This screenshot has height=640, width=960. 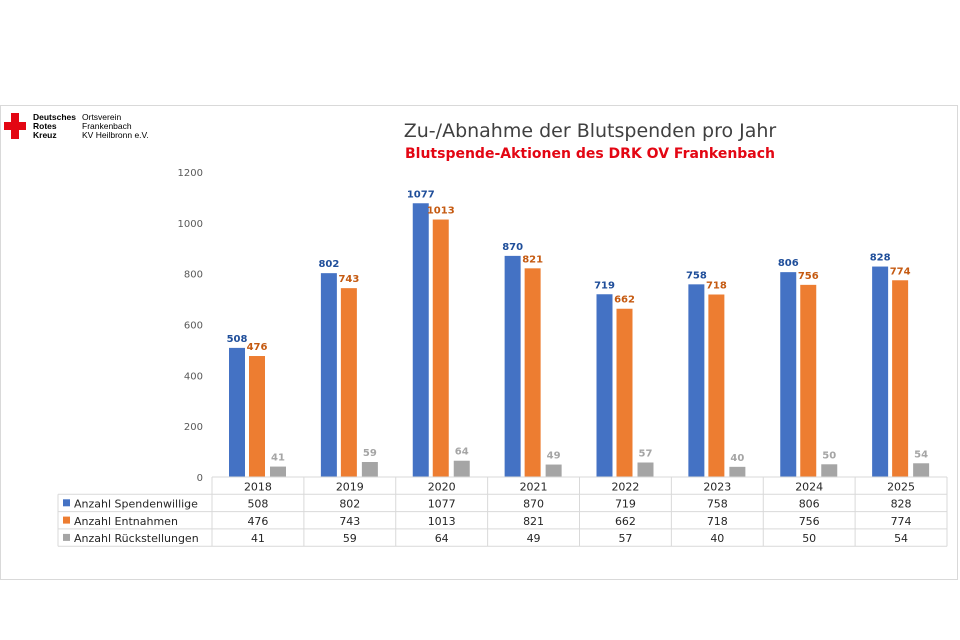 I want to click on table-cell: 718, so click(x=717, y=521).